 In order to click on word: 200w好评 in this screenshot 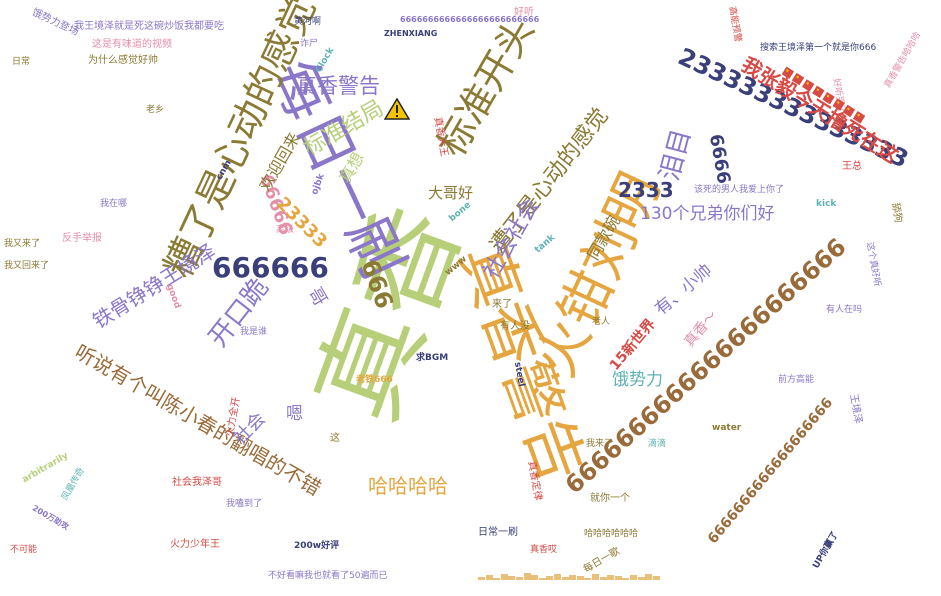, I will do `click(317, 546)`.